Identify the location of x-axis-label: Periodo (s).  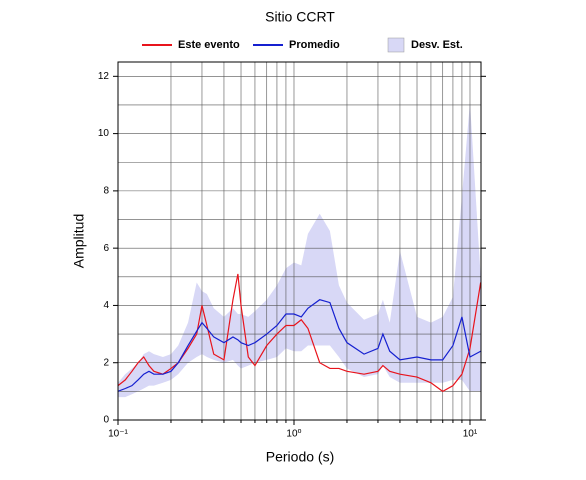
(300, 457).